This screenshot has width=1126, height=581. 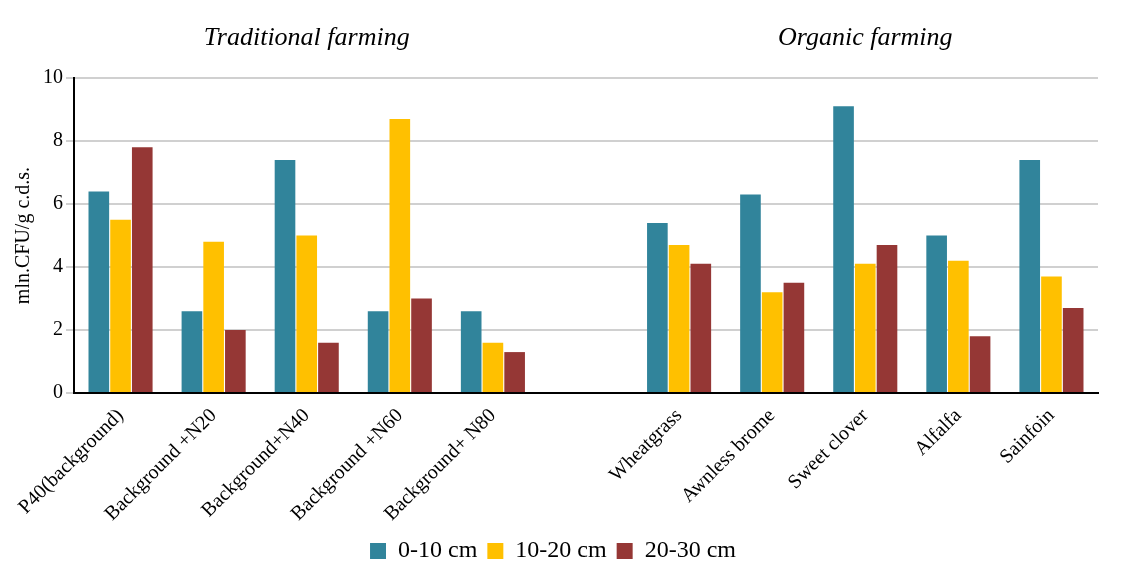 What do you see at coordinates (23, 235) in the screenshot?
I see `y-axis-title: mln.CFU/g c.d.s.` at bounding box center [23, 235].